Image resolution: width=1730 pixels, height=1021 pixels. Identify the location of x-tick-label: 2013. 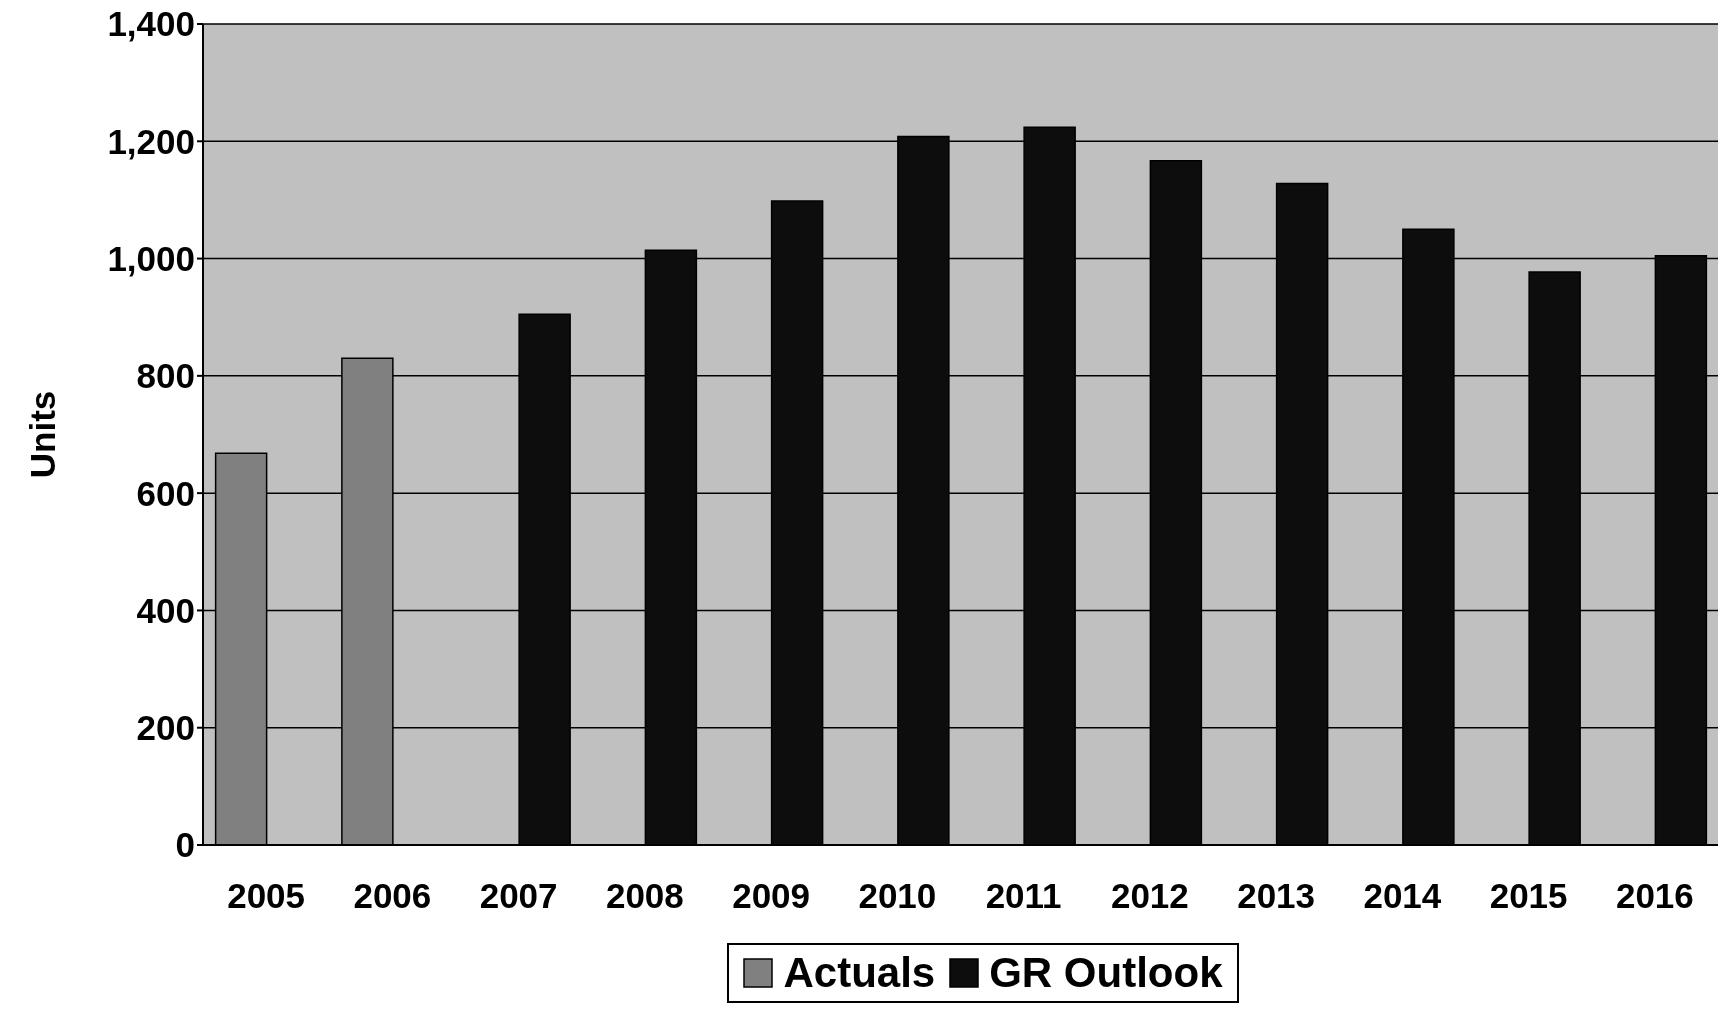
(1276, 895).